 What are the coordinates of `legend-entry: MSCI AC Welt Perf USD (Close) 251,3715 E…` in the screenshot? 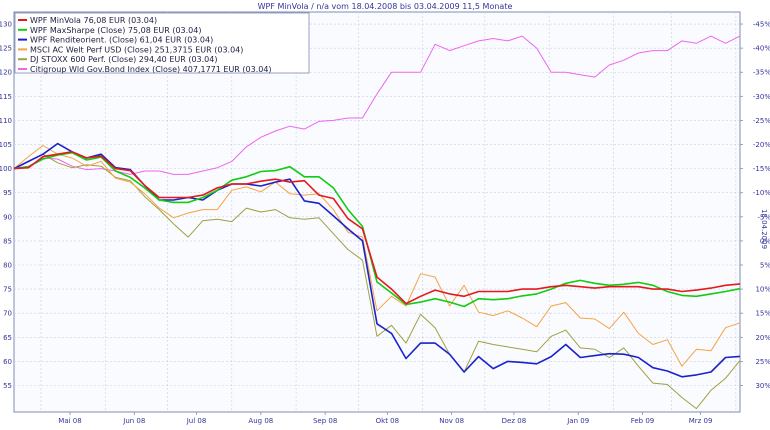 It's located at (136, 49).